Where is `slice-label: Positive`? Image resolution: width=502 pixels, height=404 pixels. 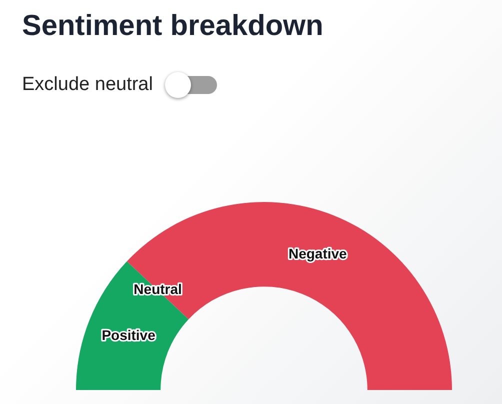 slice-label: Positive is located at coordinates (129, 335).